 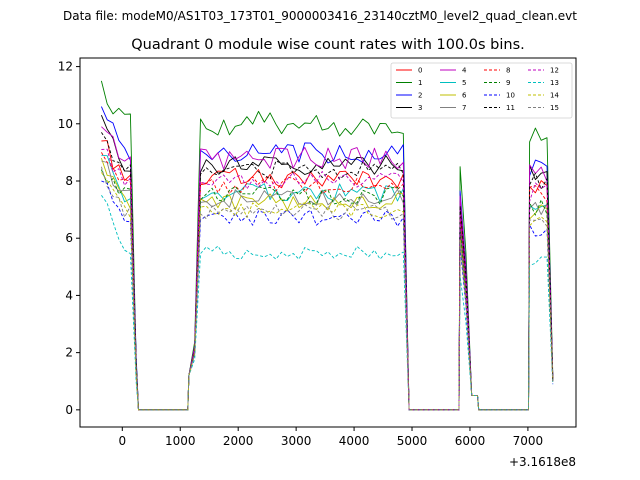 What do you see at coordinates (554, 96) in the screenshot?
I see `legend-label-14: 14` at bounding box center [554, 96].